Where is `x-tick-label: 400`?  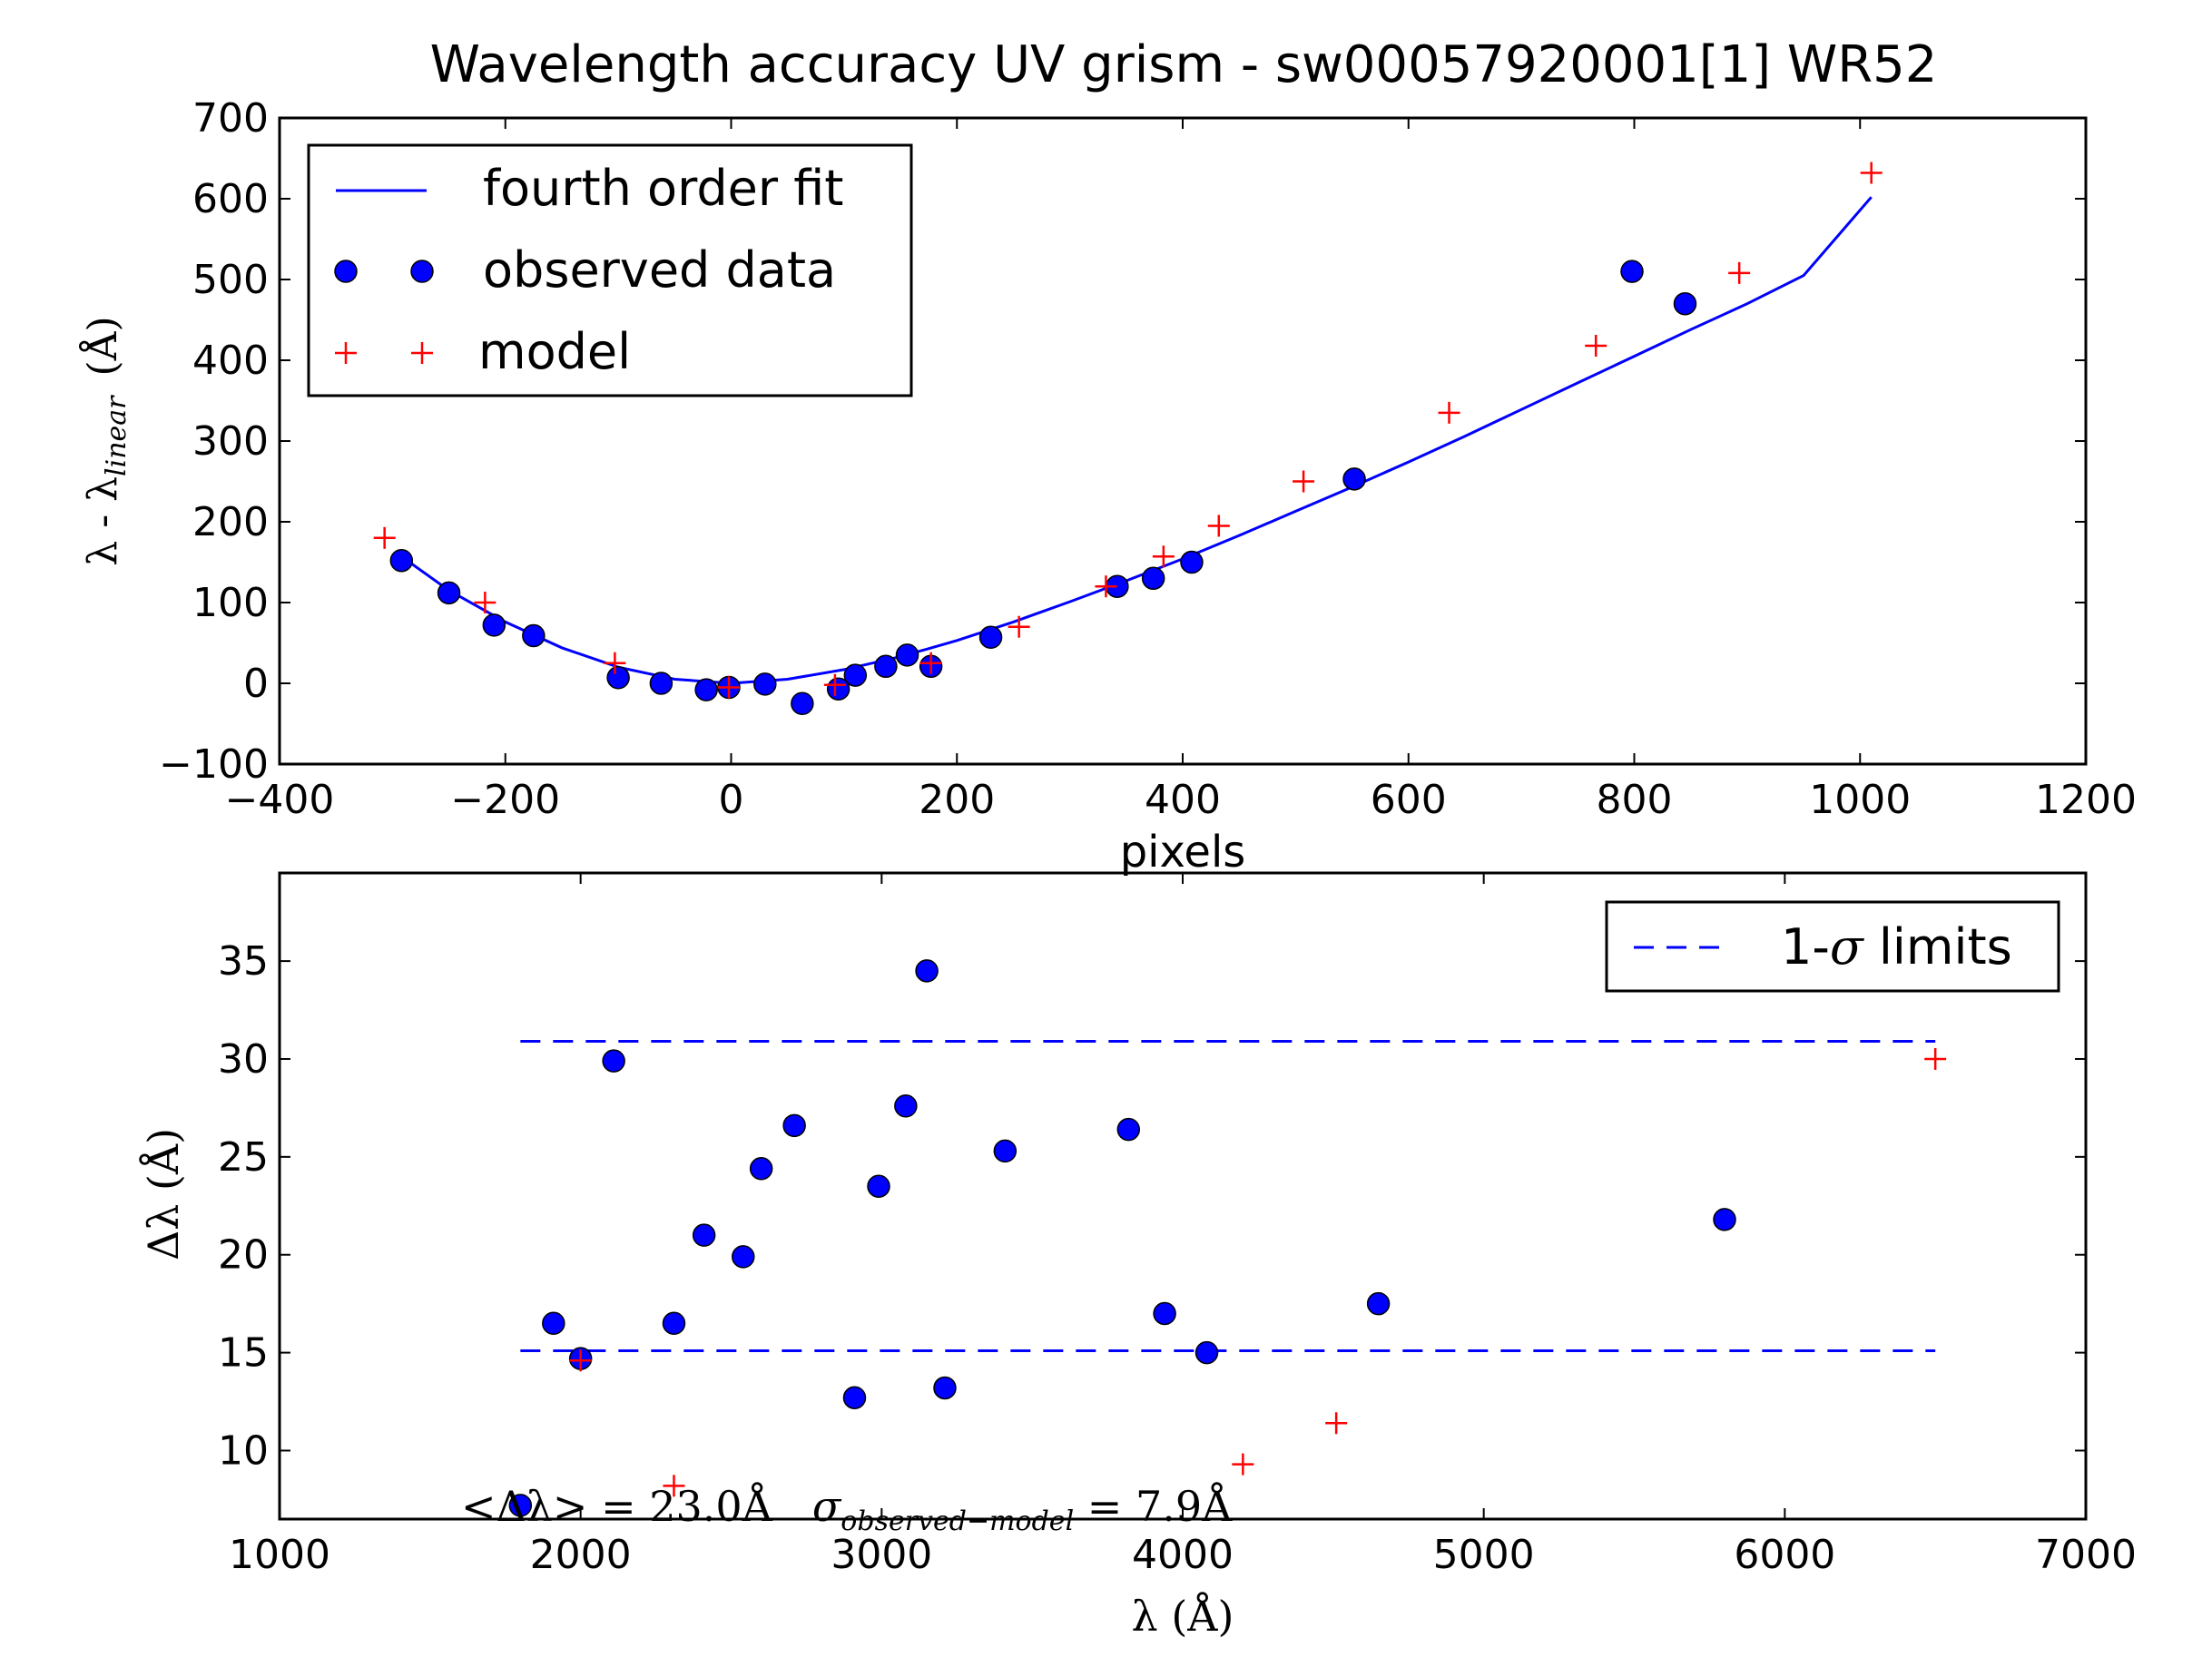
x-tick-label: 400 is located at coordinates (1183, 800).